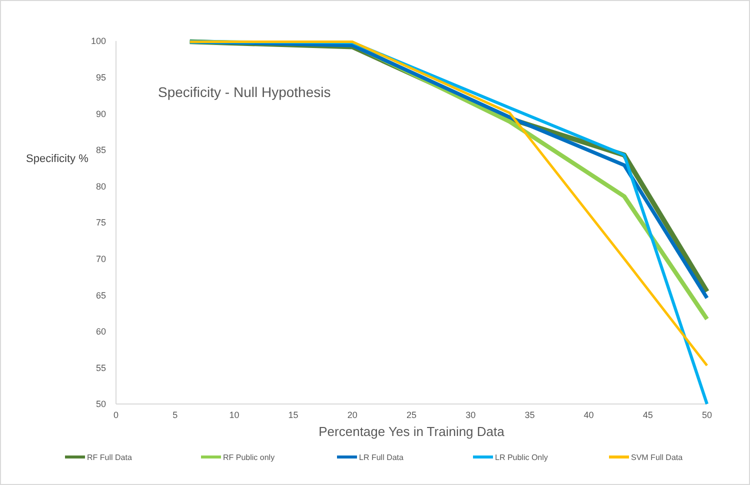  I want to click on y-tick-label: 75, so click(101, 223).